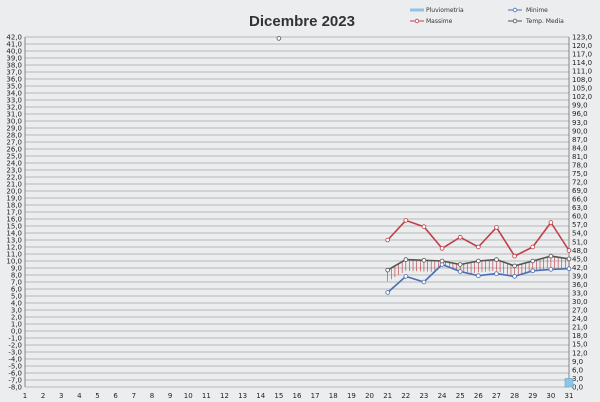 The width and height of the screenshot is (600, 402). I want to click on left-tick-label: 7,0, so click(16, 282).